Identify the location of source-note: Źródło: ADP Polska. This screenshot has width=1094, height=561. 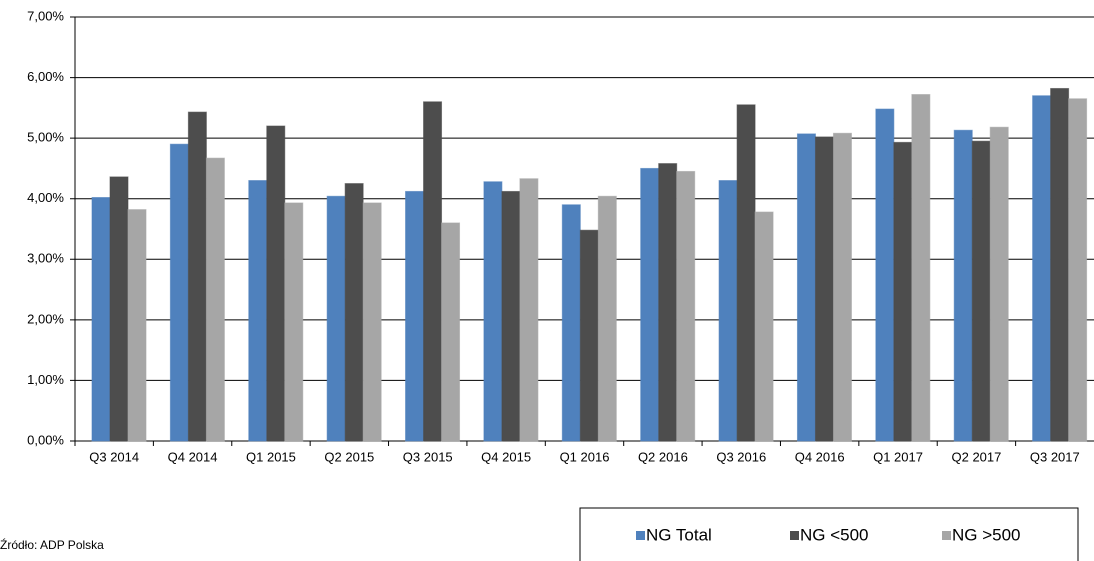
(52, 544).